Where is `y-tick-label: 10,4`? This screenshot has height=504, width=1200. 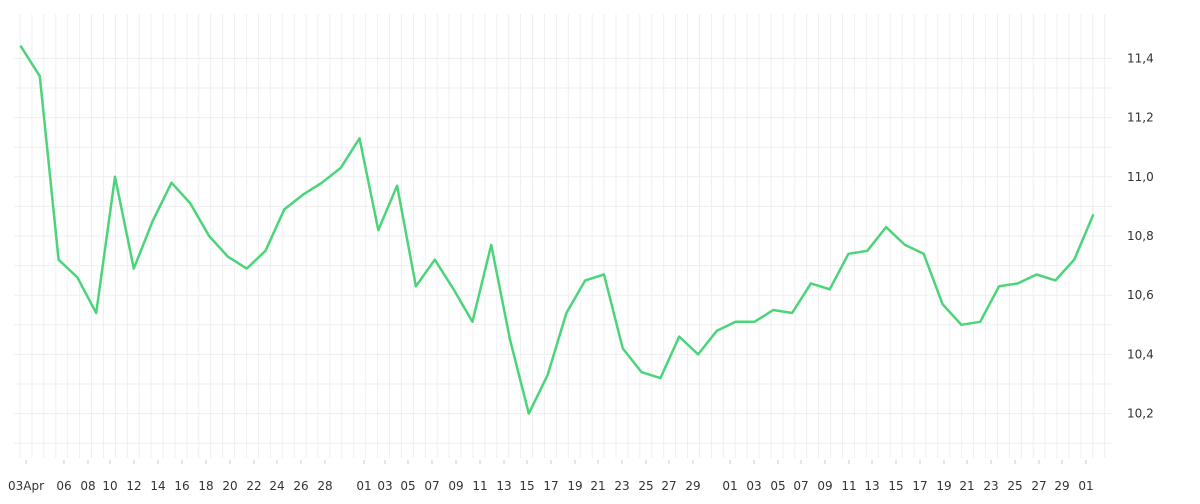
y-tick-label: 10,4 is located at coordinates (1140, 354).